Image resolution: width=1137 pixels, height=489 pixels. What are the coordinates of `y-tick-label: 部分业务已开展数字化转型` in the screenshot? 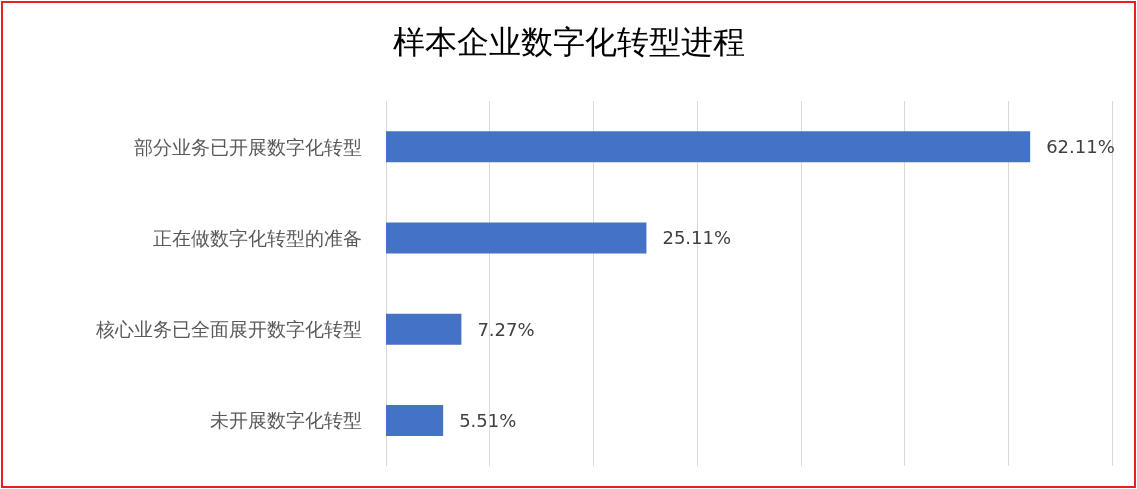 It's located at (248, 146).